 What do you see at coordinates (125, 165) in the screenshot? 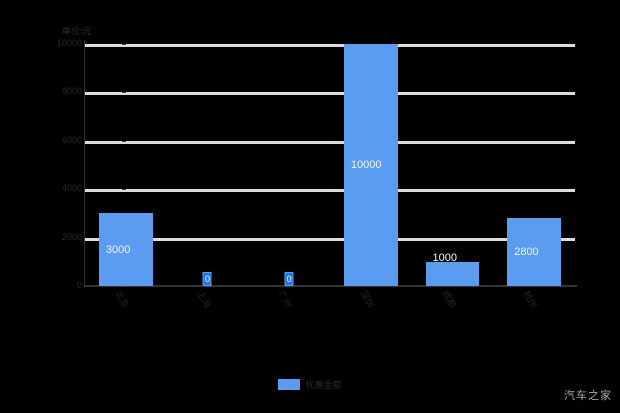
I see `bar-slot: 3000` at bounding box center [125, 165].